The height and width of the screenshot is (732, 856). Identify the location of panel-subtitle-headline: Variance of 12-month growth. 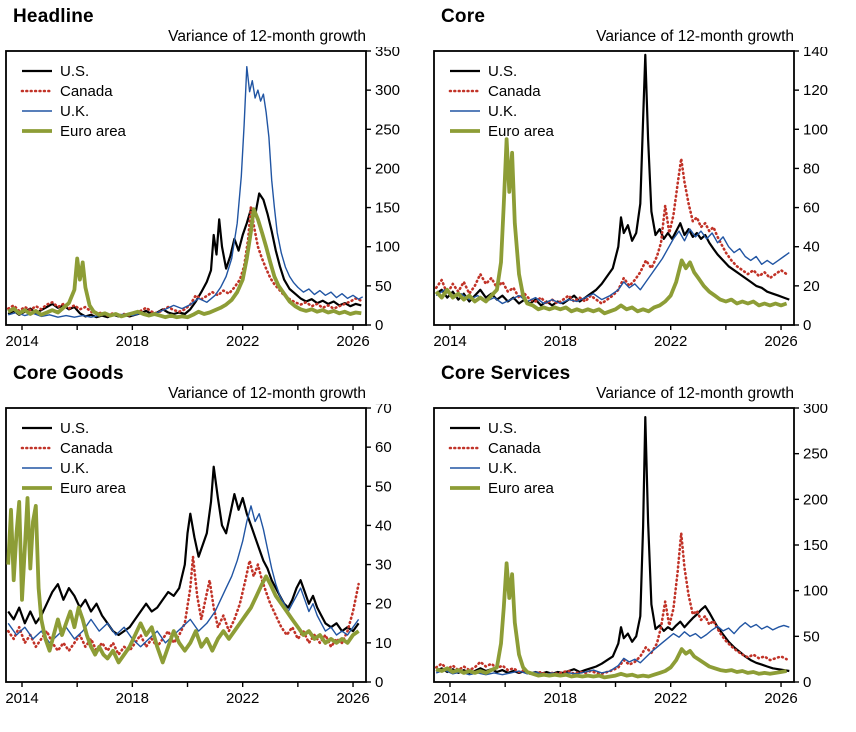
(267, 36).